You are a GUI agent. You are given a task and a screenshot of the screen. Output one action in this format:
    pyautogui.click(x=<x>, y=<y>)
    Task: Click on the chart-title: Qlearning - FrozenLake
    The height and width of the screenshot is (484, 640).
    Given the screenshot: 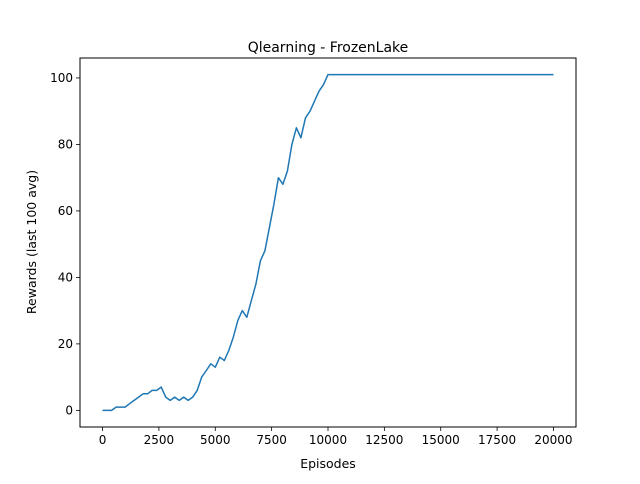 What is the action you would take?
    pyautogui.click(x=328, y=48)
    